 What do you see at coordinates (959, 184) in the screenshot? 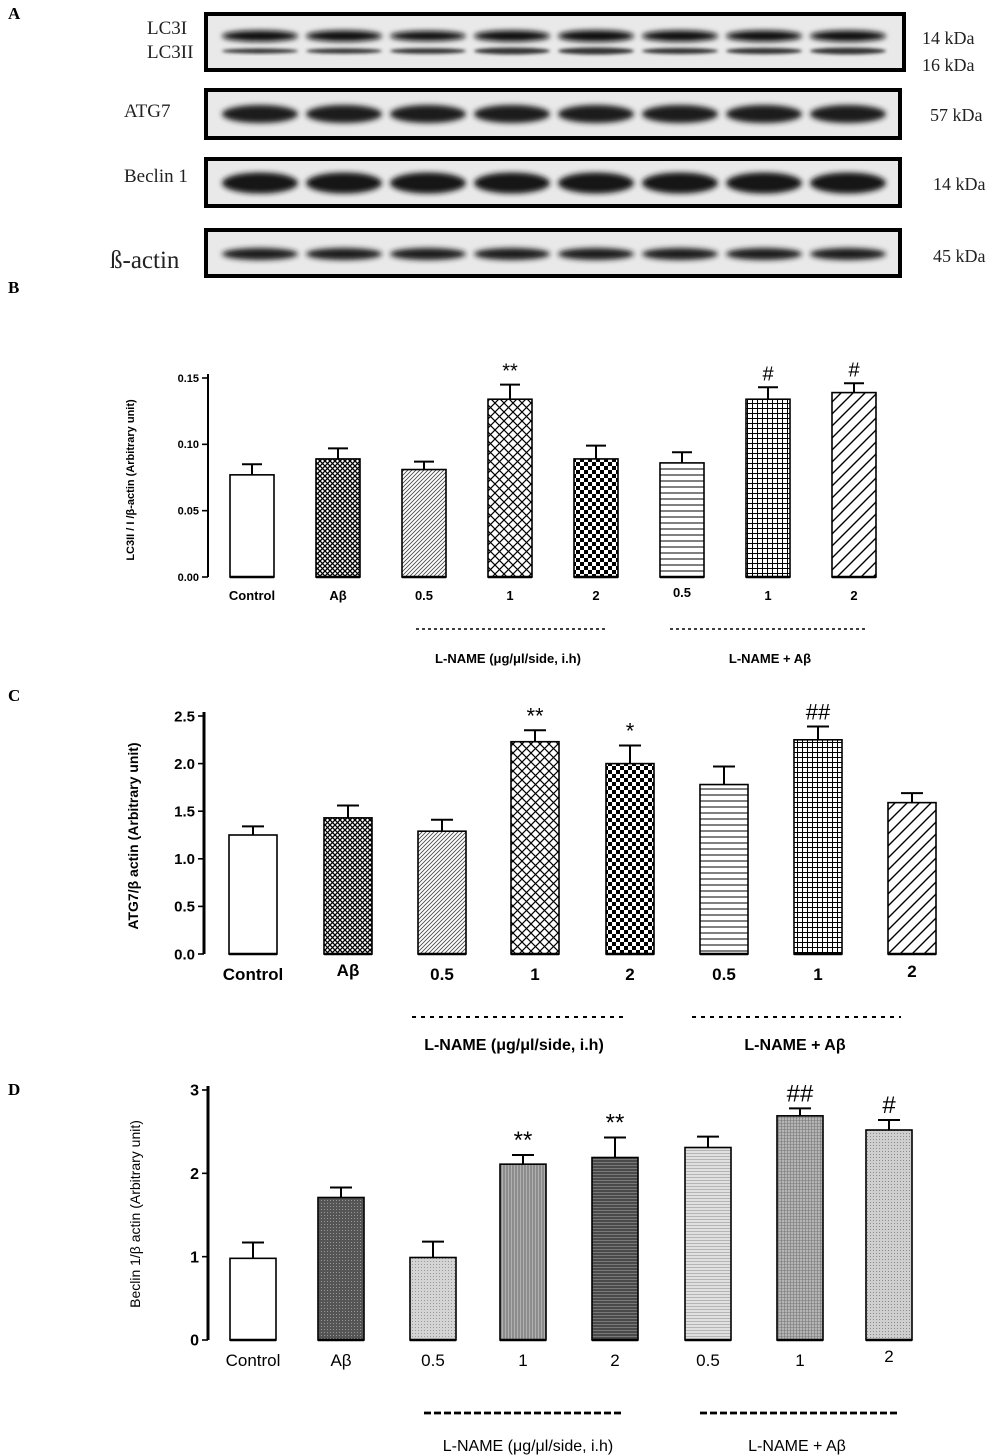
I see `kda-beclin1: 14 kDa` at bounding box center [959, 184].